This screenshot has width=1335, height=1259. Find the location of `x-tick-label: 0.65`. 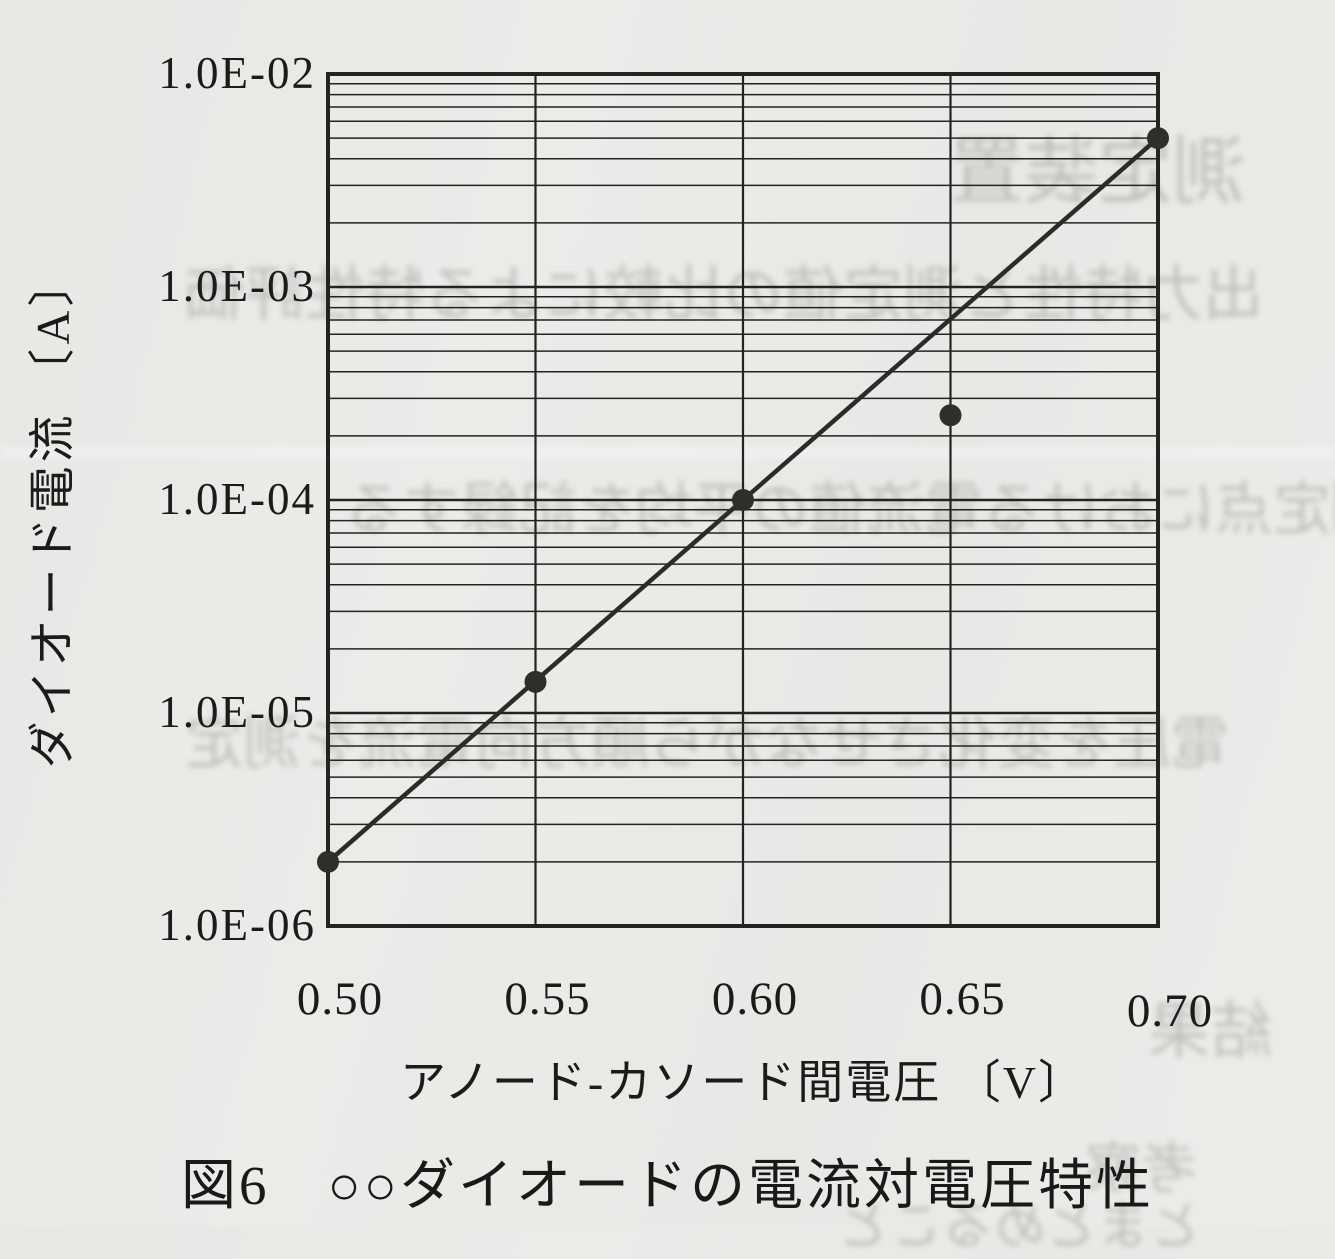

x-tick-label: 0.65 is located at coordinates (962, 999).